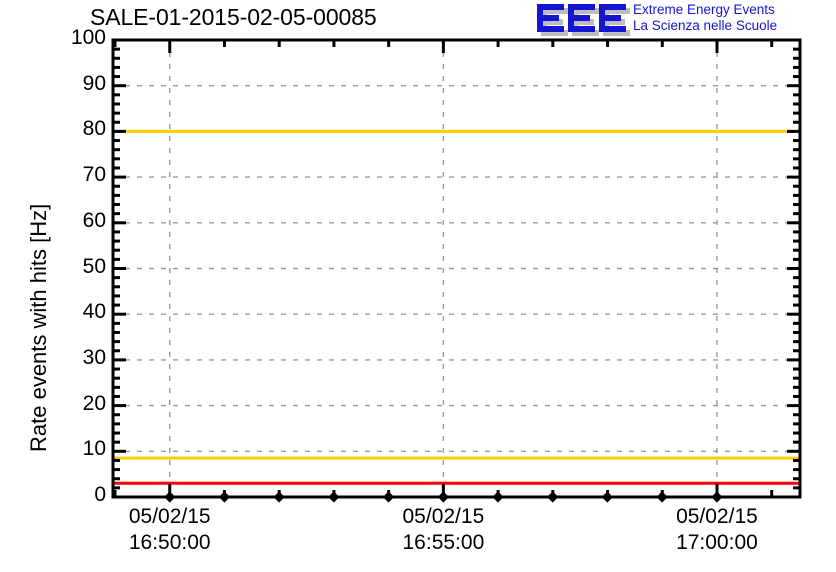  I want to click on y-tick-label: 20, so click(94, 403).